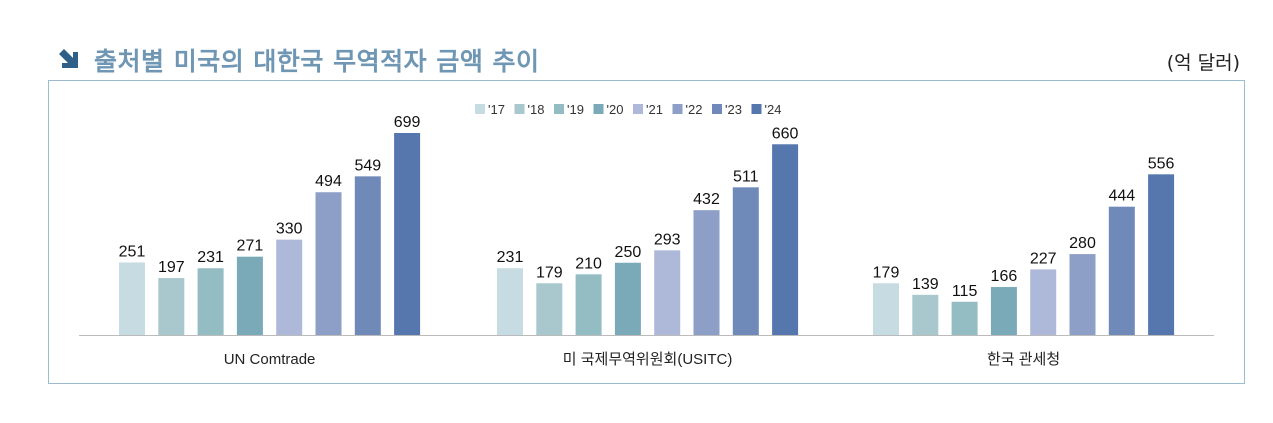 This screenshot has height=423, width=1273. Describe the element at coordinates (588, 263) in the screenshot. I see `data-label-1-2: 210` at that location.